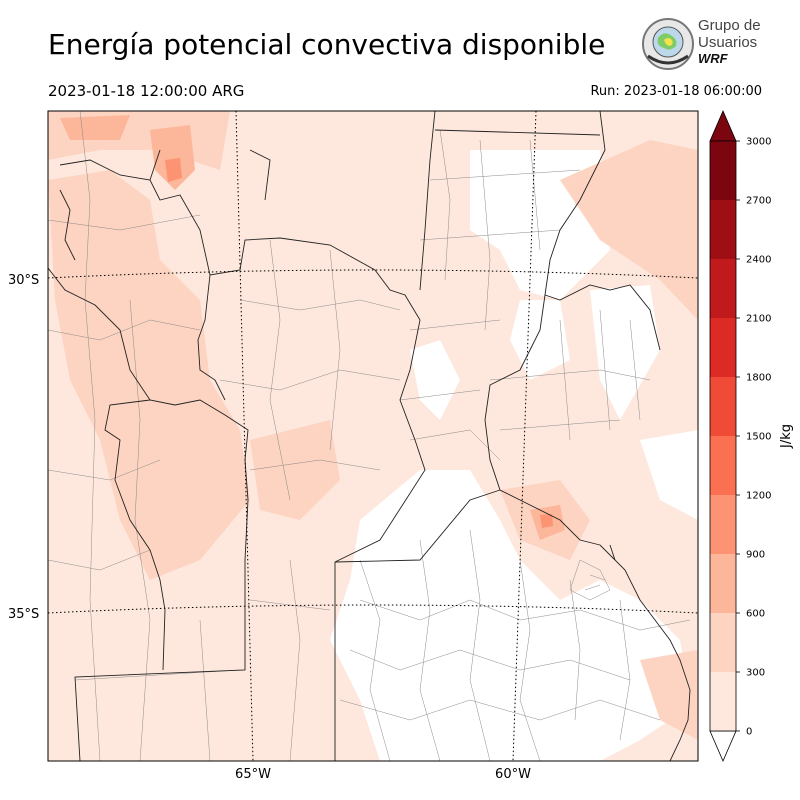 The width and height of the screenshot is (800, 800). What do you see at coordinates (253, 774) in the screenshot?
I see `lon-label-65w: 65°W` at bounding box center [253, 774].